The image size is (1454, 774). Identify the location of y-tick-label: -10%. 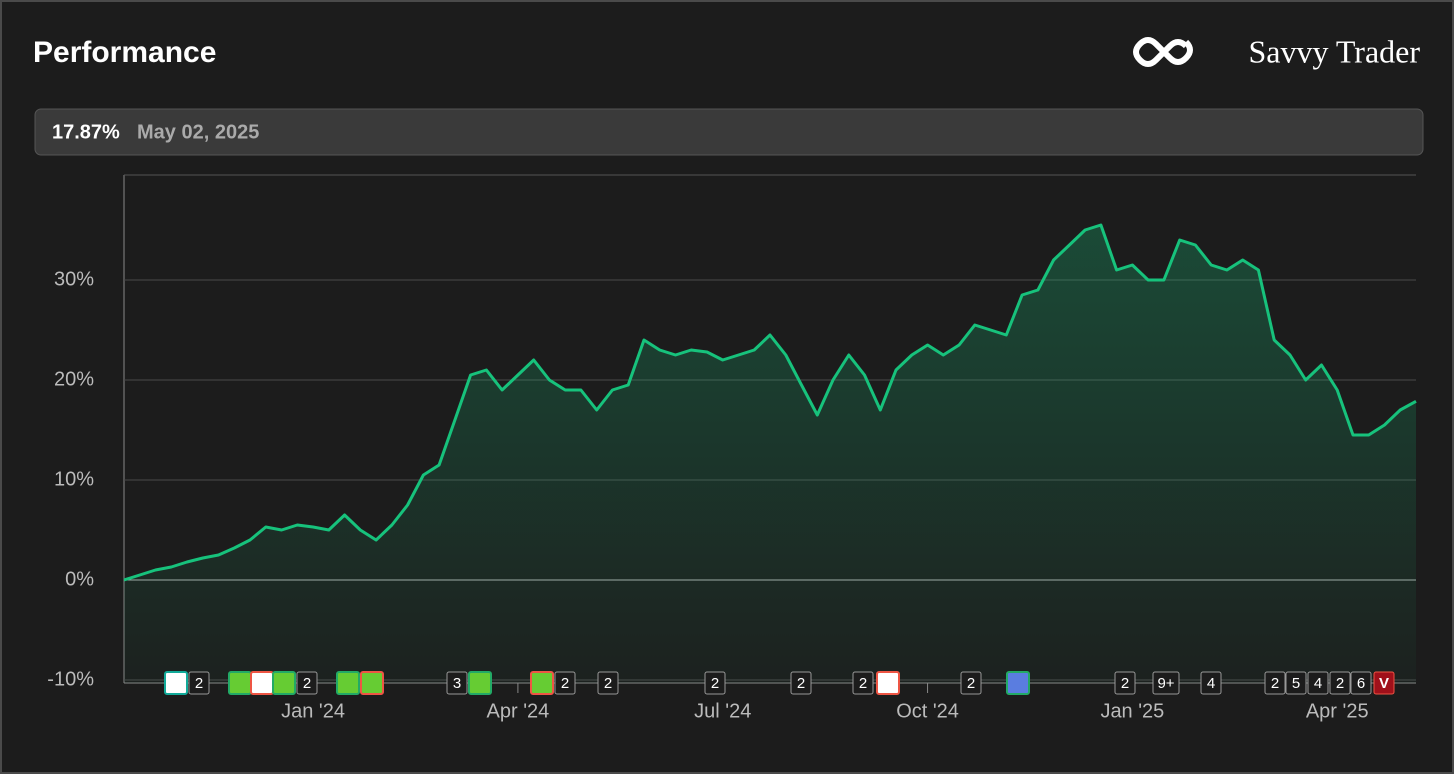
(70, 679).